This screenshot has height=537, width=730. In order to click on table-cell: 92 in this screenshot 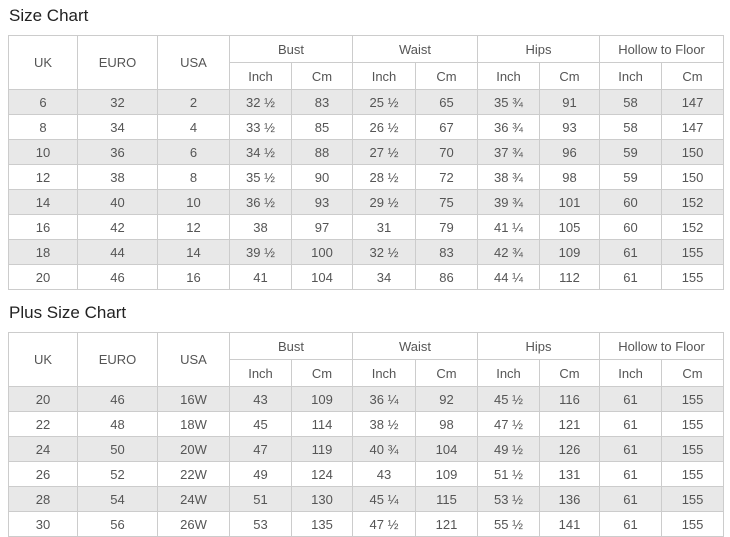, I will do `click(447, 399)`.